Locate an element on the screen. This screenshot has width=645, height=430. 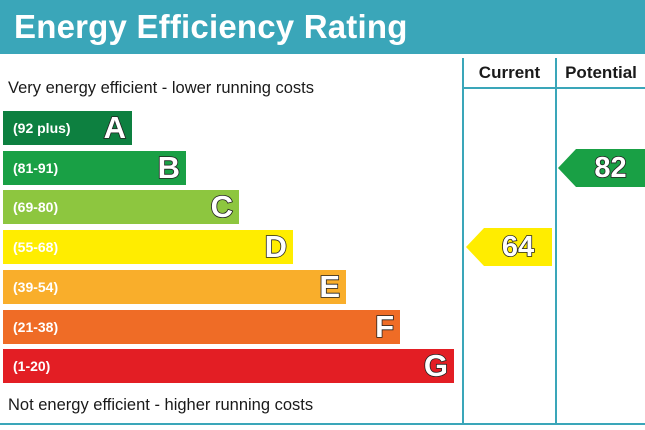
potential-arrow-polygon is located at coordinates (601, 168).